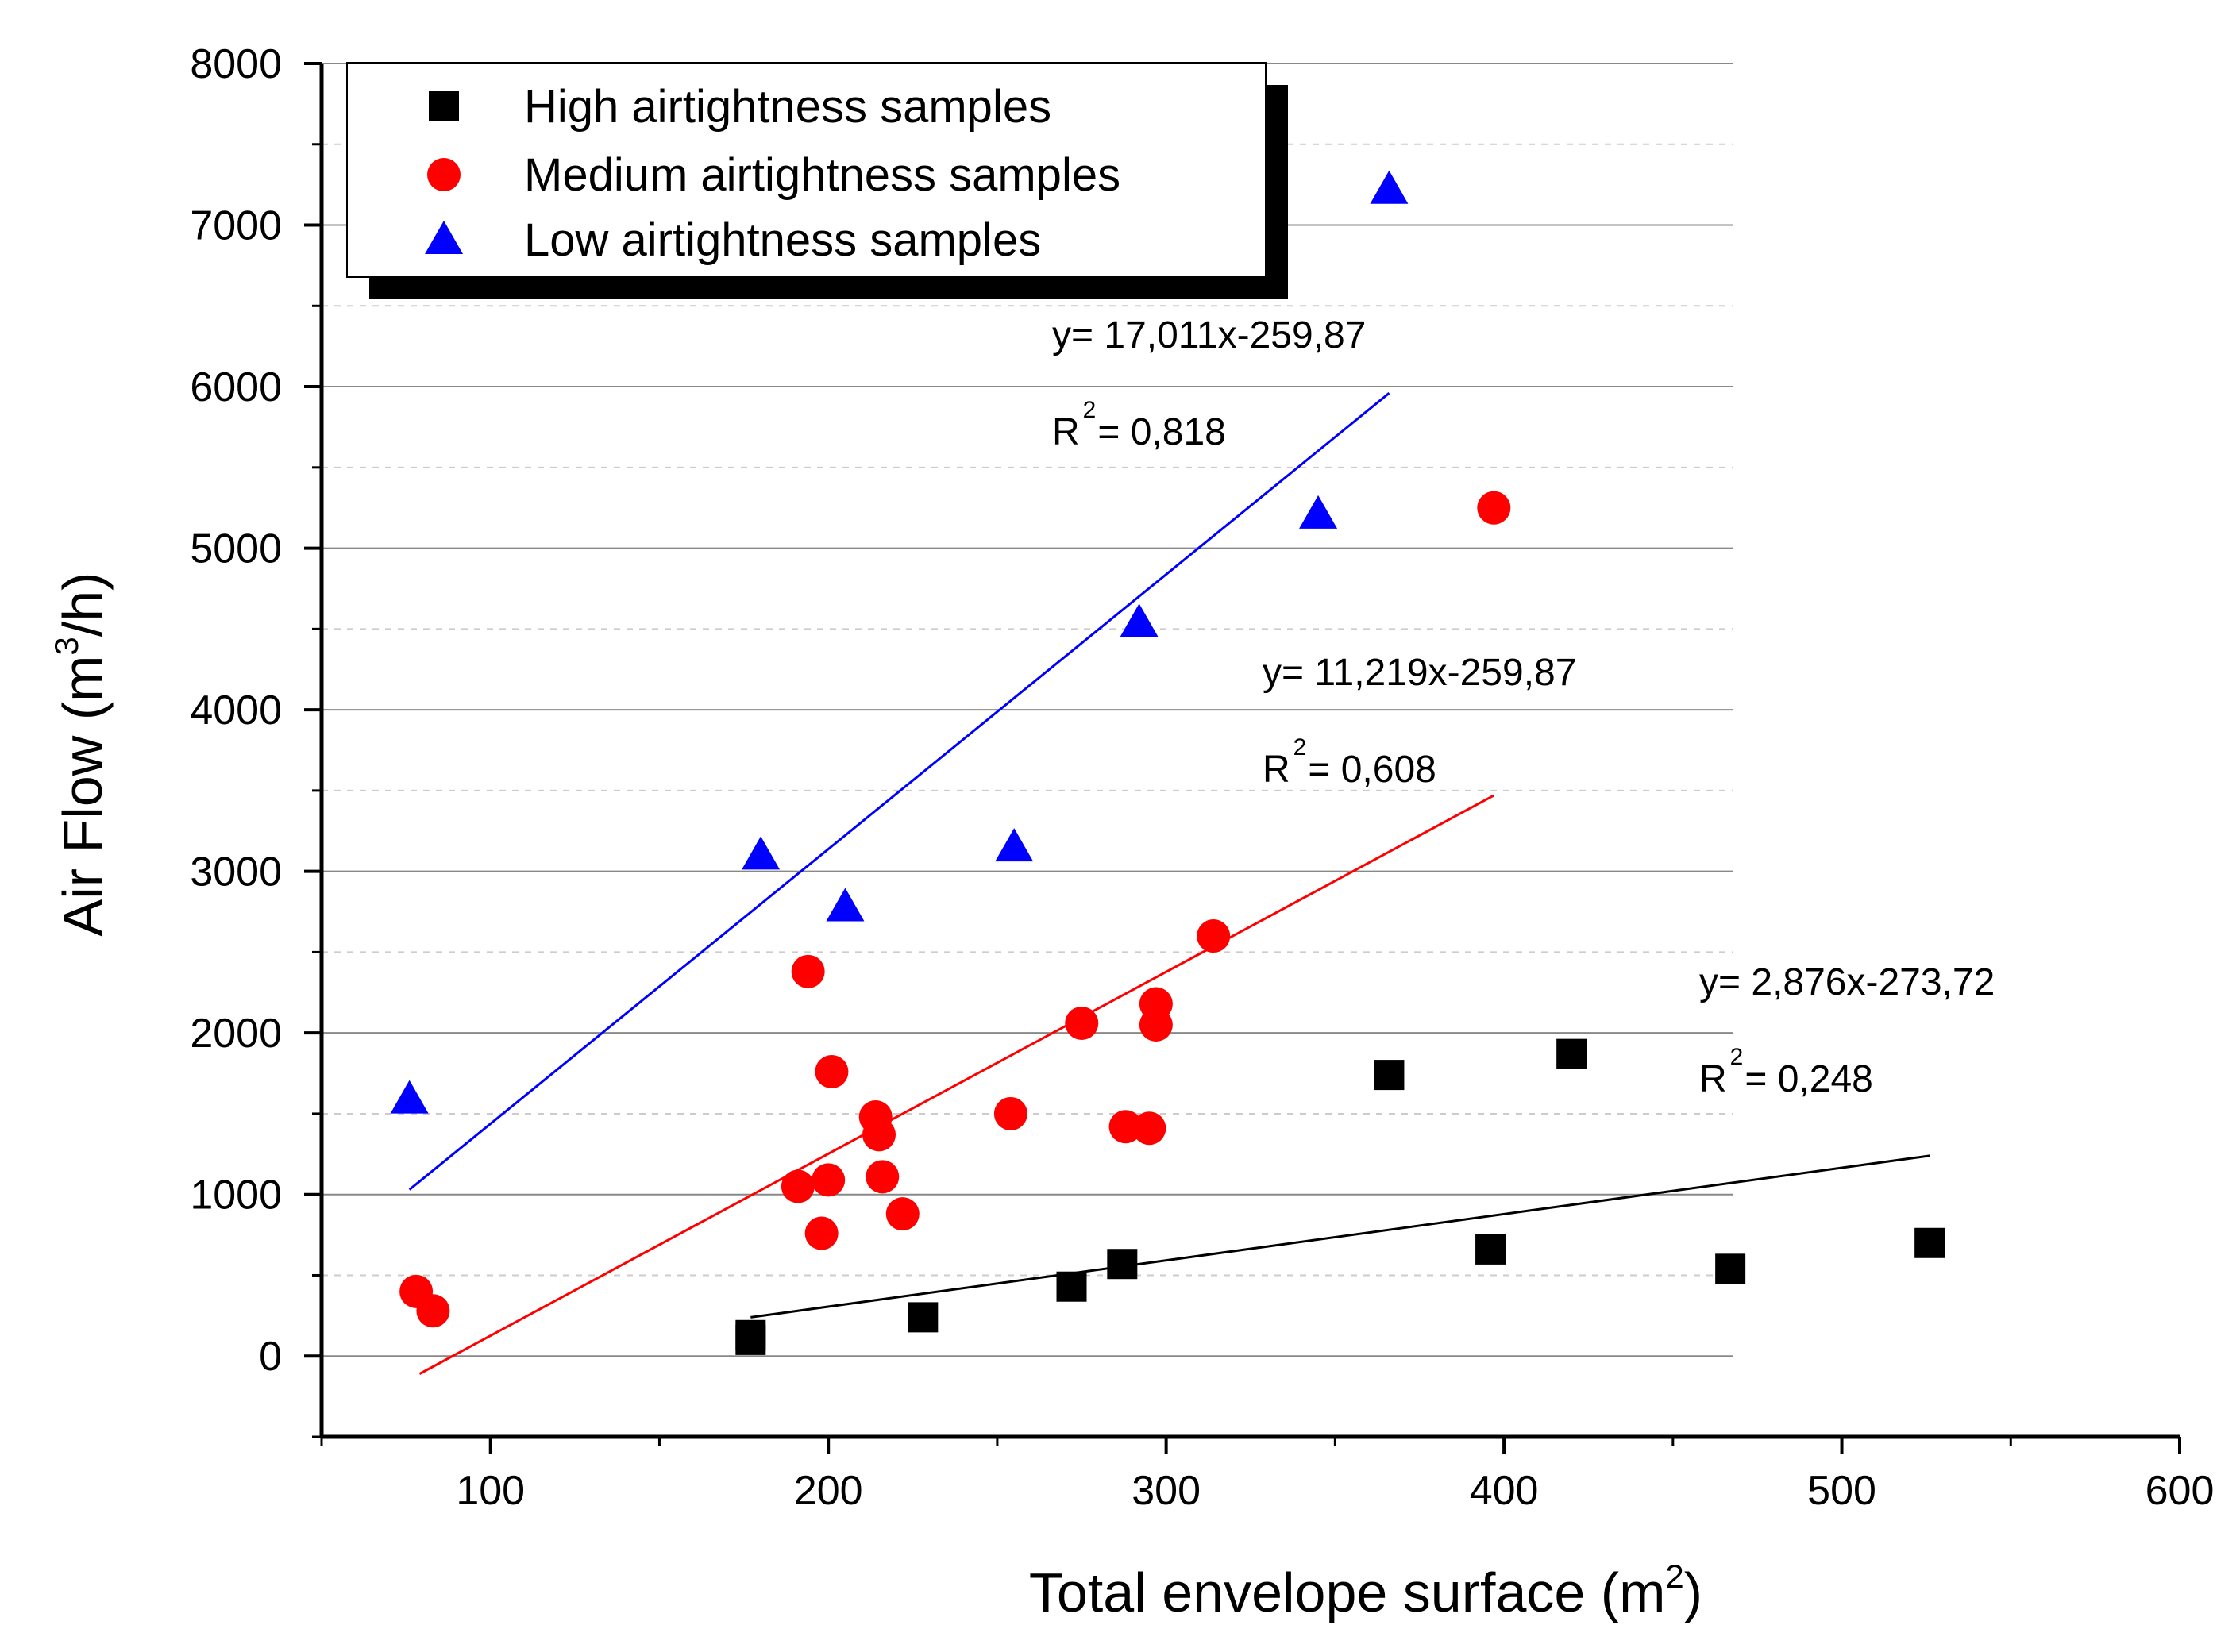 The image size is (2240, 1652). I want to click on x-axis-title: Total envelope surface (m2), so click(1365, 1591).